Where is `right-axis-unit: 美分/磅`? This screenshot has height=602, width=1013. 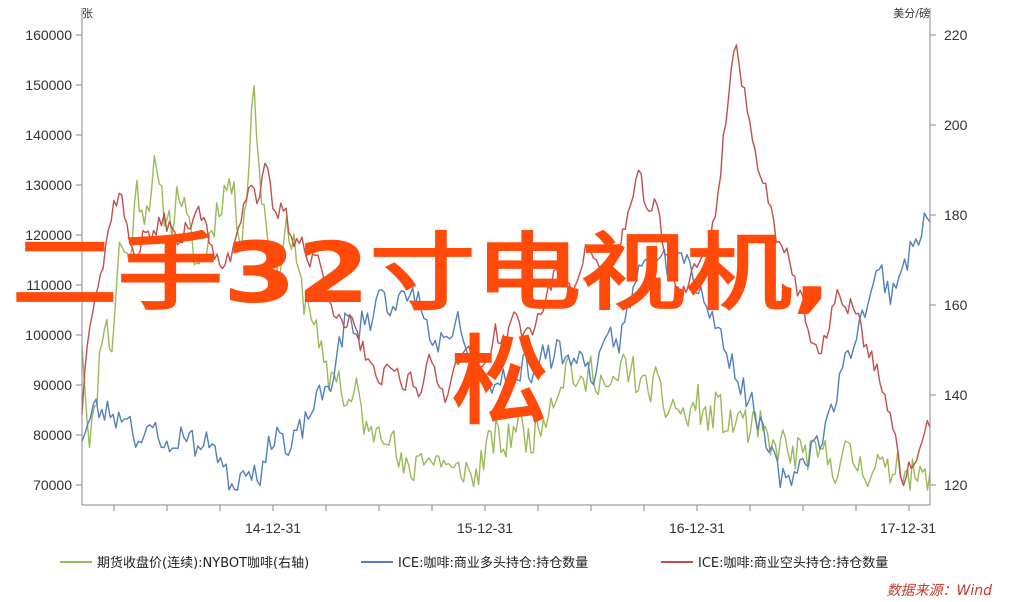 right-axis-unit: 美分/磅 is located at coordinates (911, 13).